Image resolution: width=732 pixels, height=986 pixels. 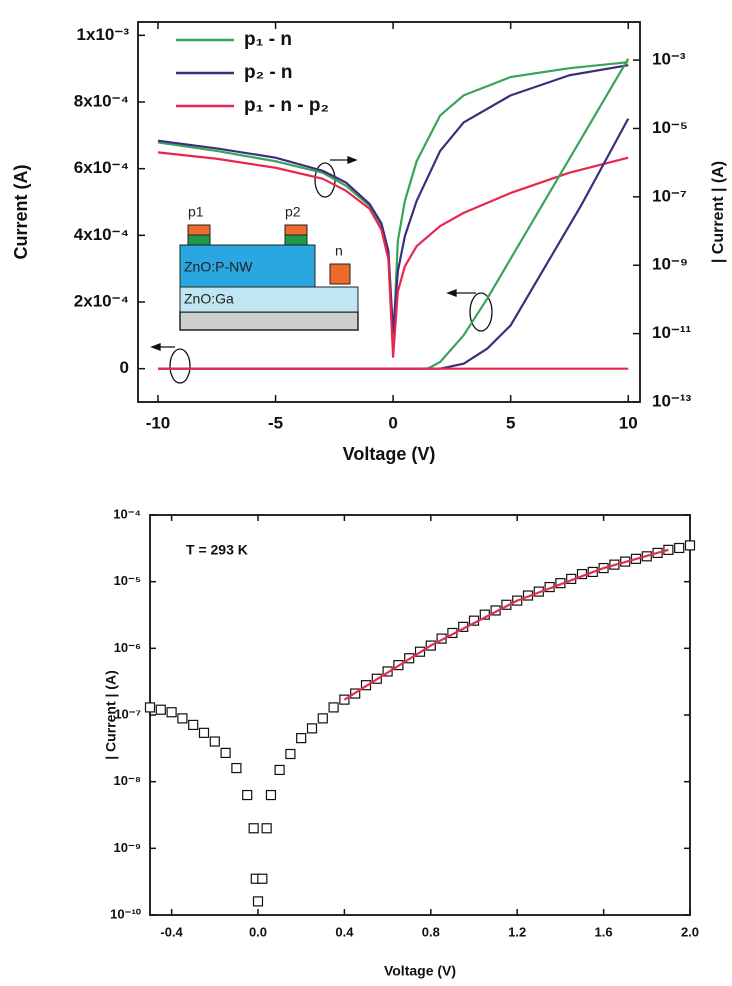 What do you see at coordinates (718, 212) in the screenshot?
I see `y2-axis-title: | Current | (A)` at bounding box center [718, 212].